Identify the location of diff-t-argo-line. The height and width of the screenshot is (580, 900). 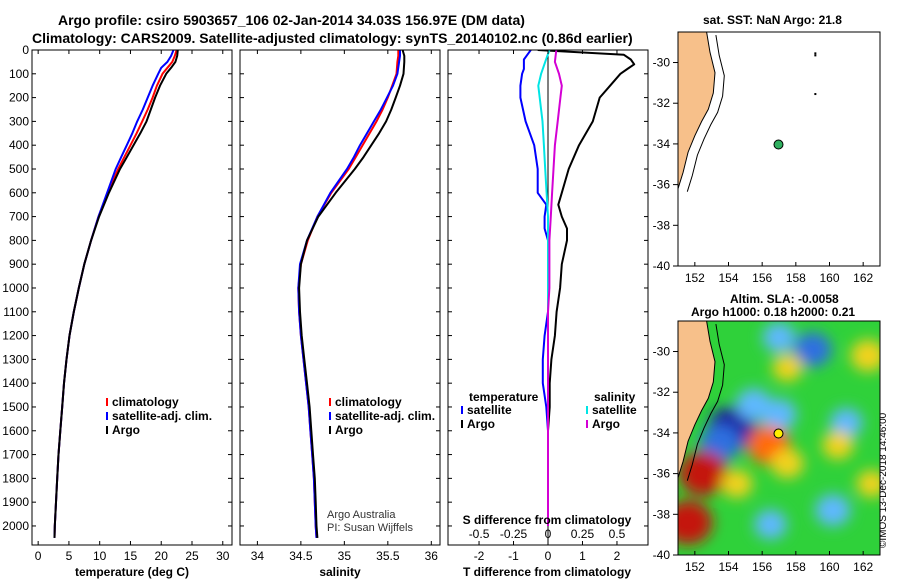
(586, 288).